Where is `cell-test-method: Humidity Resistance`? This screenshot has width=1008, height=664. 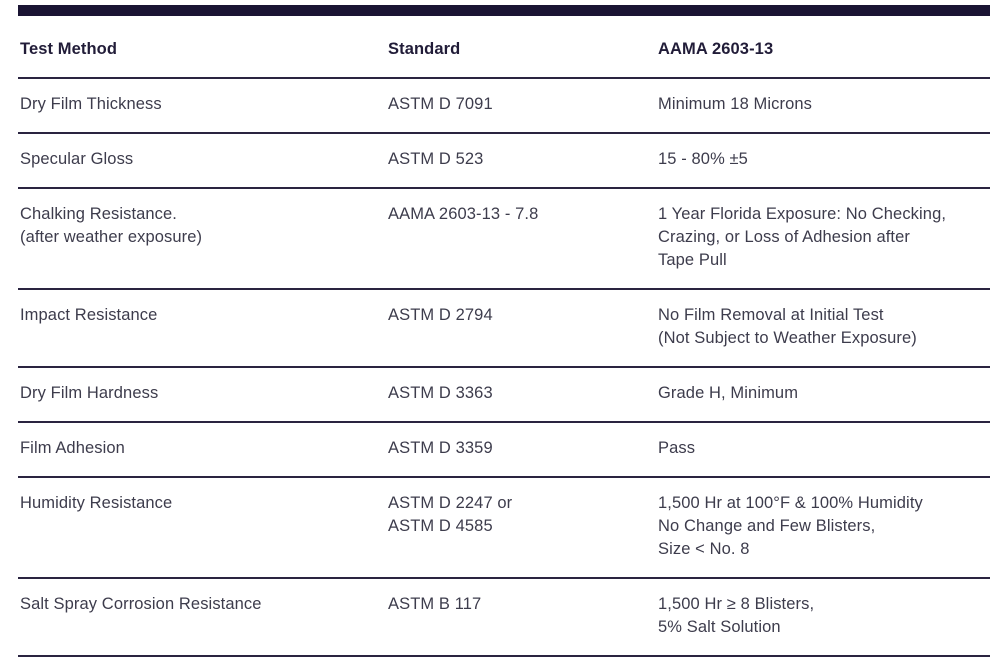 cell-test-method: Humidity Resistance is located at coordinates (96, 503).